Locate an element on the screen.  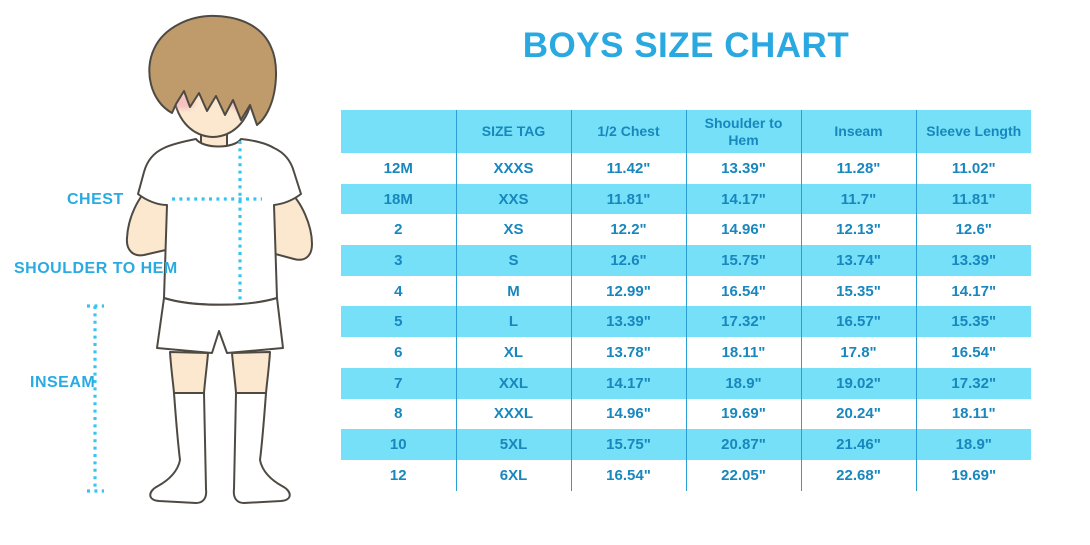
cell-shoulder-to-hem: 14.96" is located at coordinates (743, 230).